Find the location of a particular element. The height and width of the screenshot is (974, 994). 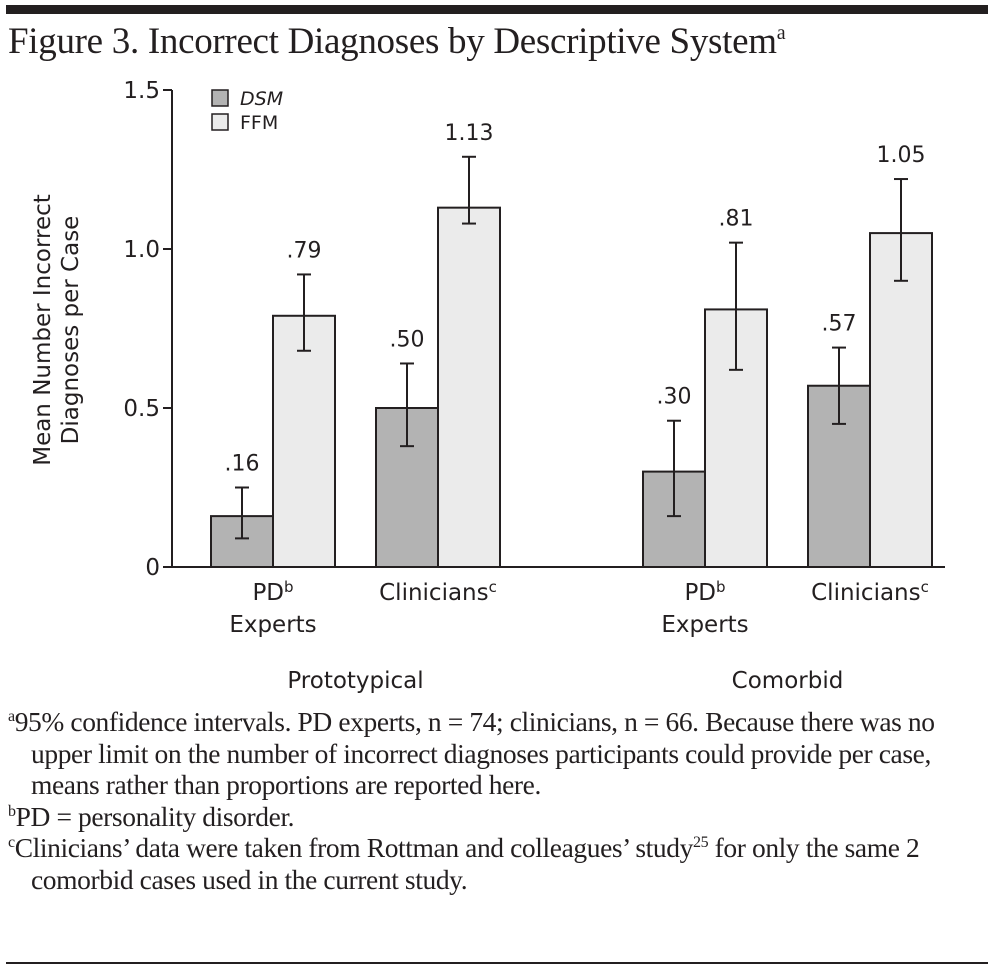

legend-swatch-dsm is located at coordinates (220, 98).